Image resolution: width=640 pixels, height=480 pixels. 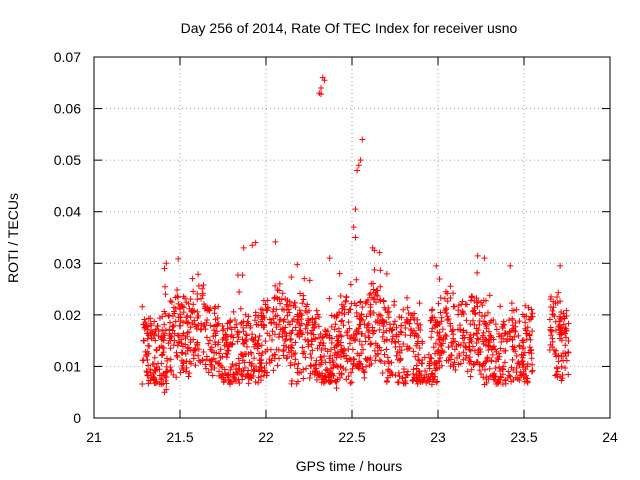 What do you see at coordinates (77, 418) in the screenshot?
I see `y-tick-label: 0` at bounding box center [77, 418].